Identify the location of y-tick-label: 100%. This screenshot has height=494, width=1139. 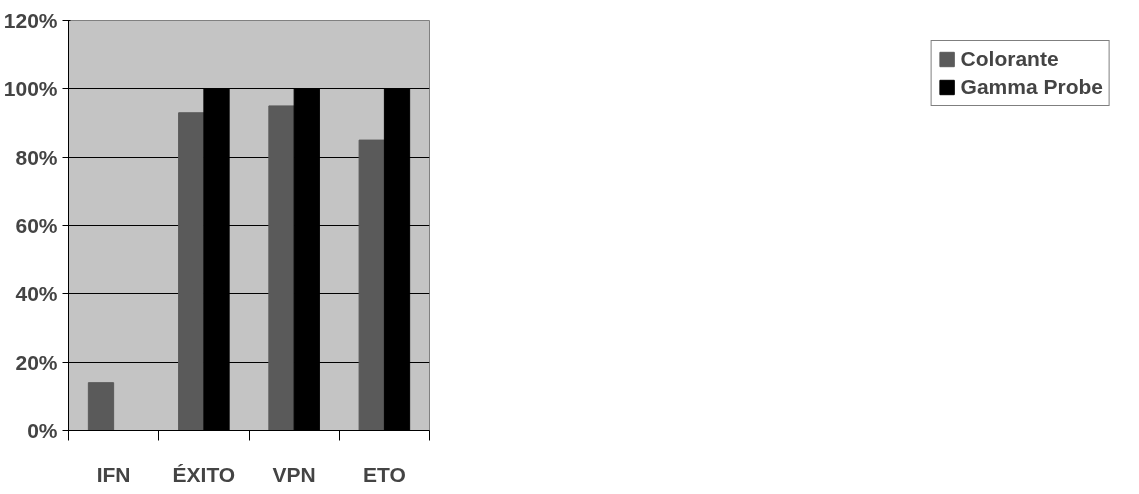
(30, 89).